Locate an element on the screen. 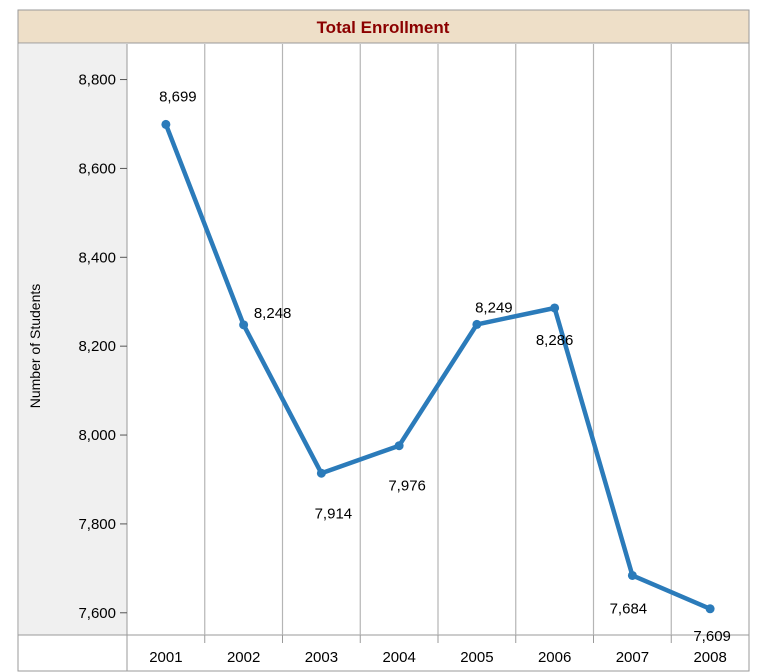  data-label: 8,286 is located at coordinates (555, 340).